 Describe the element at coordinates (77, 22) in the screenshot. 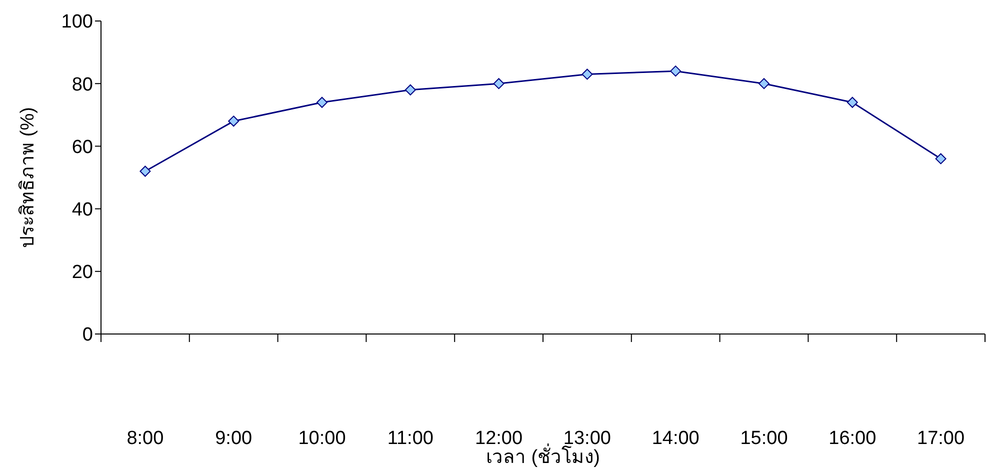

I see `y-tick-label: 100` at that location.